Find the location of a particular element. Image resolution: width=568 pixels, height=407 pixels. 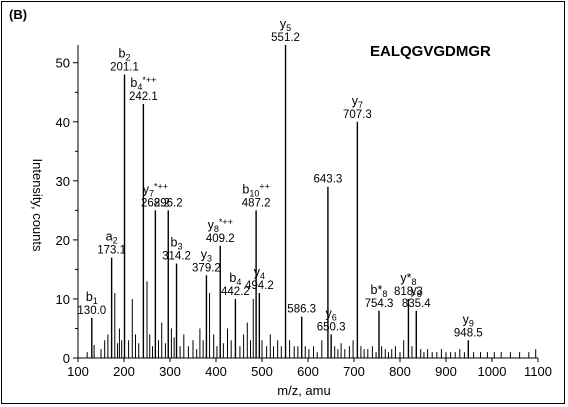

peak-label: 494.2y4 is located at coordinates (259, 278).